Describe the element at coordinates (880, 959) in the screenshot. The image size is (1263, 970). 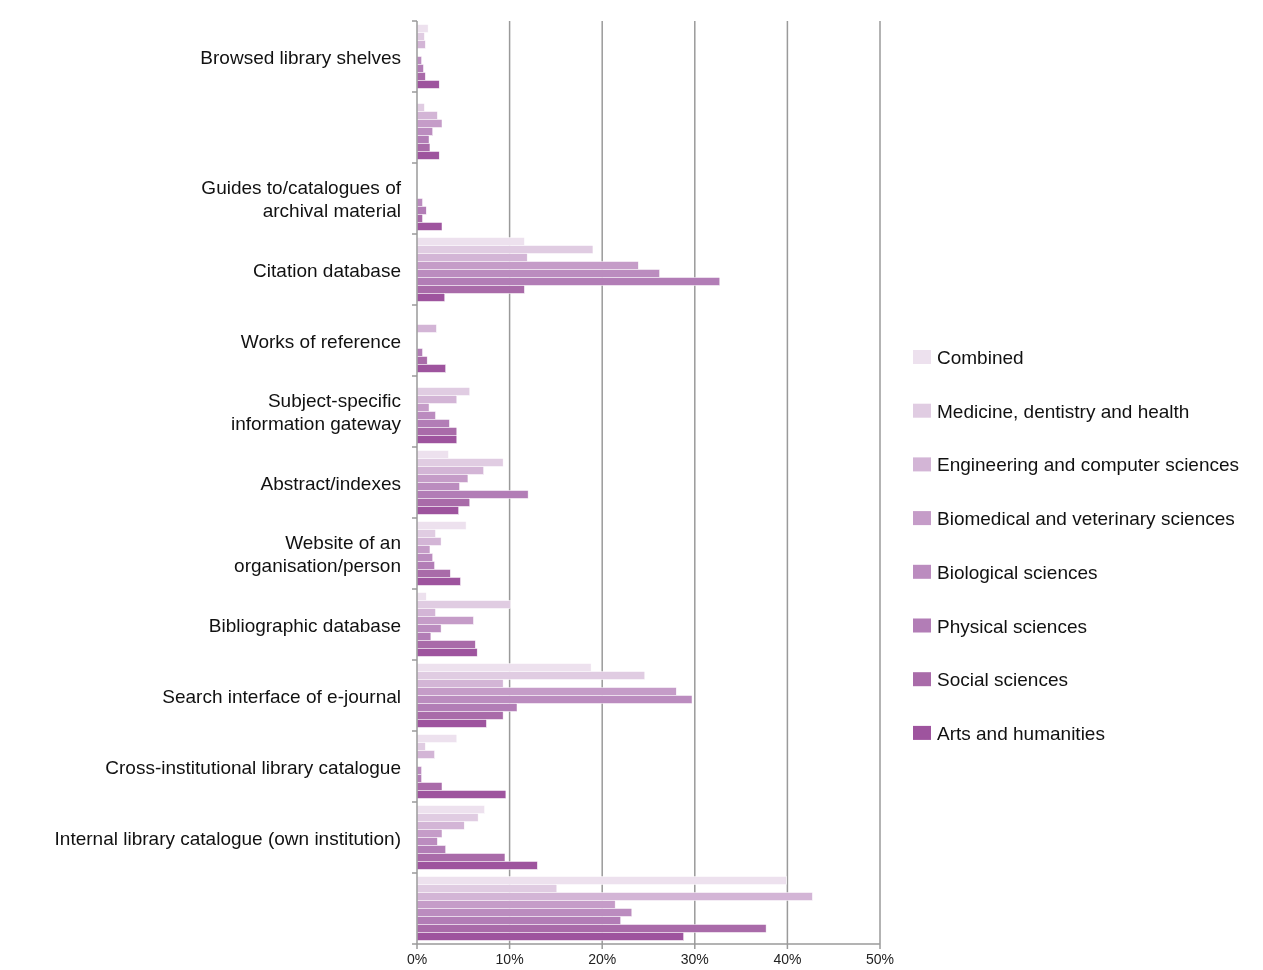
I see `x-tick-label: 50%` at that location.